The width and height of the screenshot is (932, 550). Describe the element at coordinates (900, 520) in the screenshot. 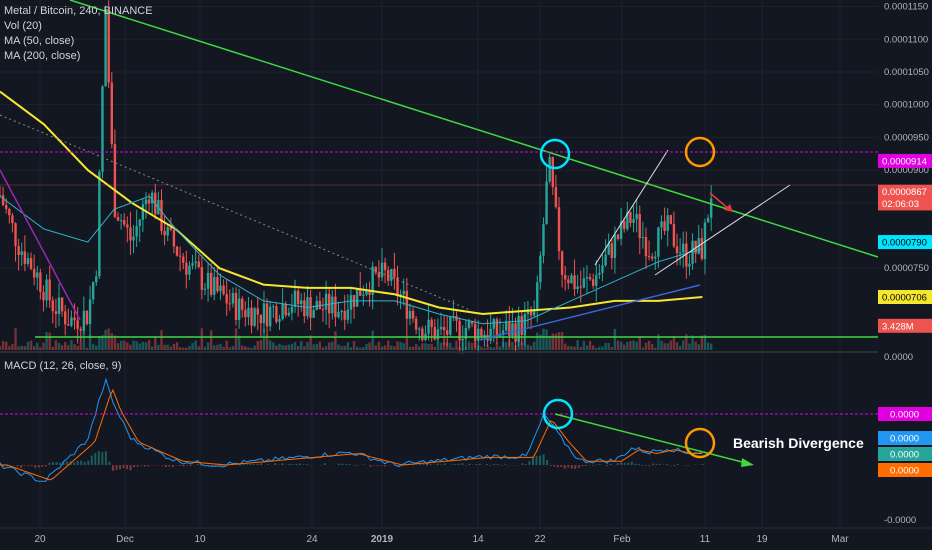

I see `macd-tick: -0.0000` at that location.